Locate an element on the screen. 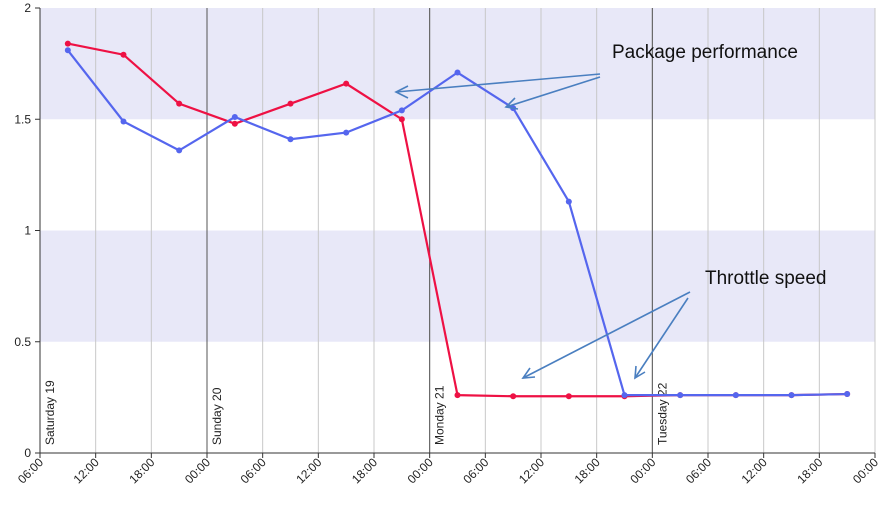 This screenshot has height=506, width=891. day-label: Monday 21 is located at coordinates (440, 415).